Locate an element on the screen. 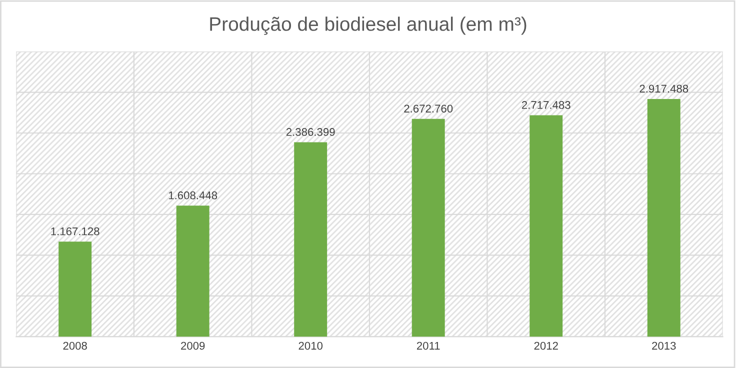 The image size is (736, 368). x-tick-label: 2011 is located at coordinates (428, 346).